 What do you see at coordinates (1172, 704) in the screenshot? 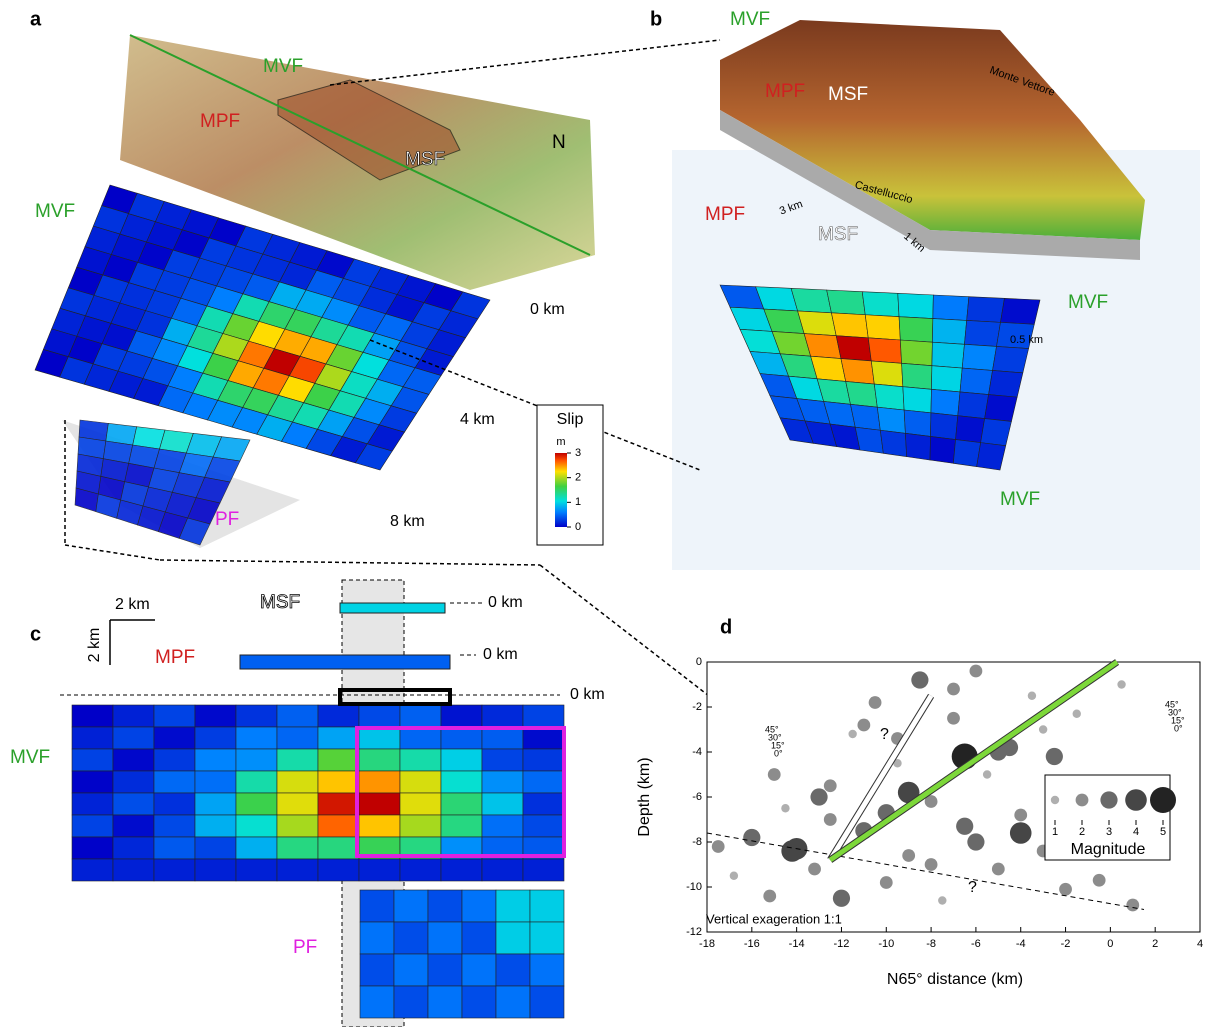
I see `dip-label: 45°` at bounding box center [1172, 704].